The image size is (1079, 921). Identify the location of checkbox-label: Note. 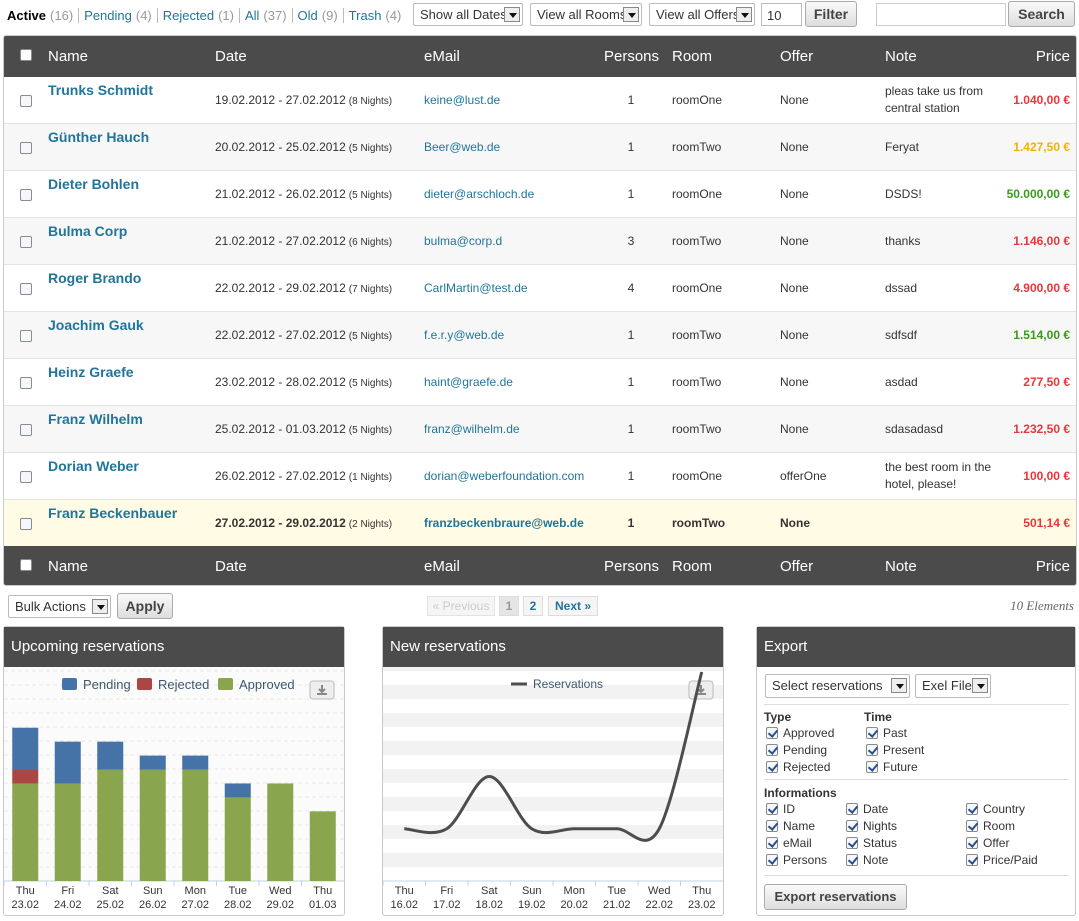
(876, 860).